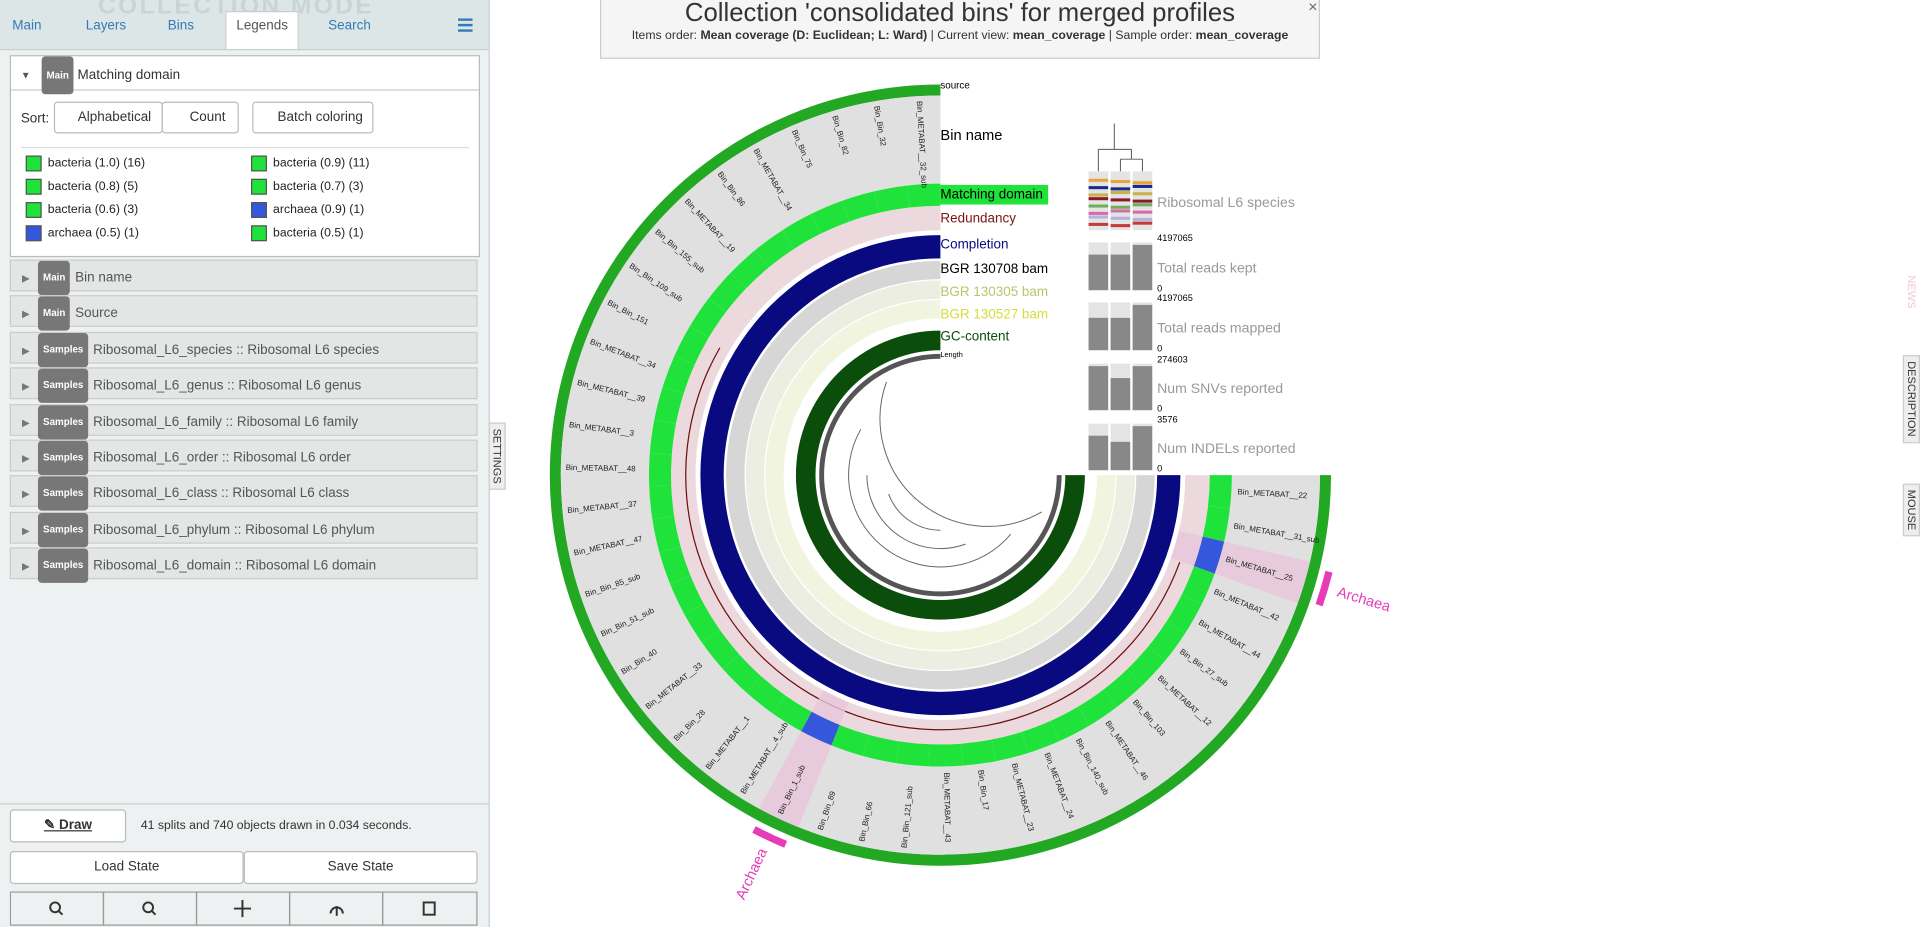 The width and height of the screenshot is (1920, 927). What do you see at coordinates (1313, 8) in the screenshot?
I see `close-button: ×` at bounding box center [1313, 8].